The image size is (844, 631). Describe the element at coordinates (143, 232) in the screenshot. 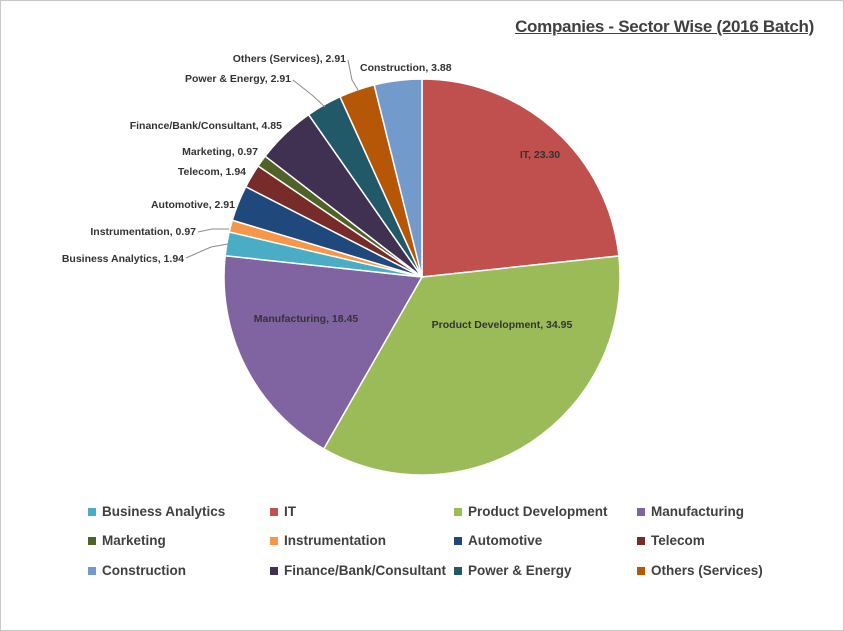

I see `slice-label-instrumentation: Instrumentation, 0.97` at that location.